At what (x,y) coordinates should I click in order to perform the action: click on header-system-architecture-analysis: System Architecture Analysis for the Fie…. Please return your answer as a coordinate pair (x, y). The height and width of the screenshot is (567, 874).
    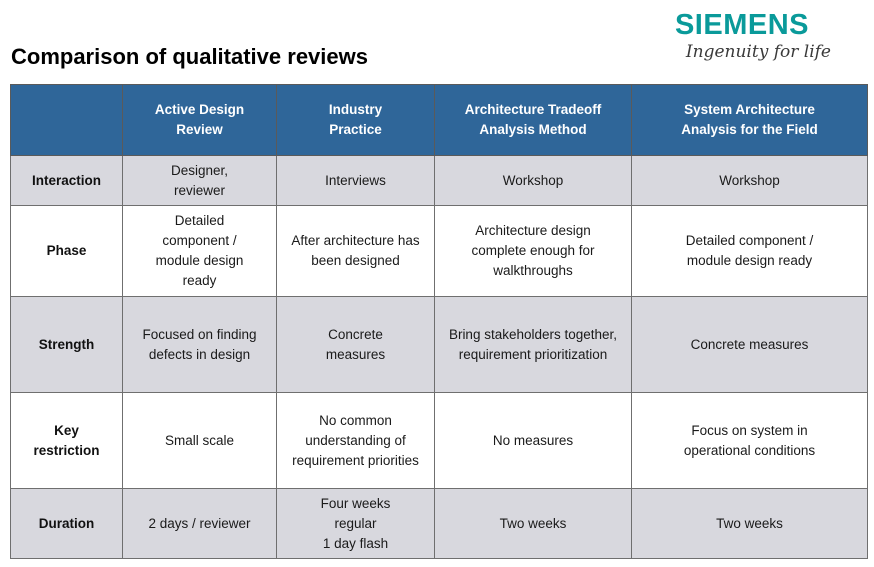
    Looking at the image, I should click on (749, 120).